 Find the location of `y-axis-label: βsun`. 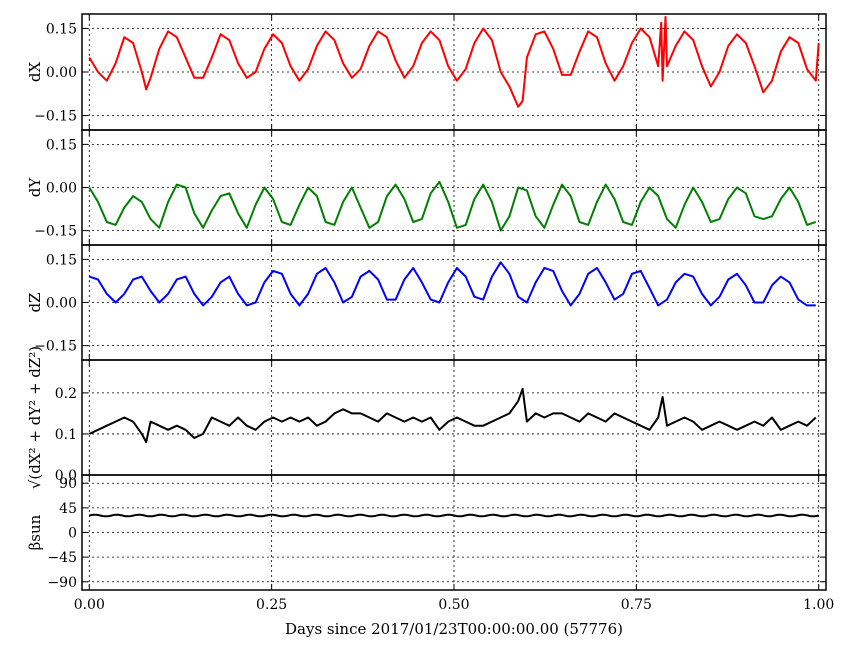

y-axis-label: βsun is located at coordinates (35, 532).